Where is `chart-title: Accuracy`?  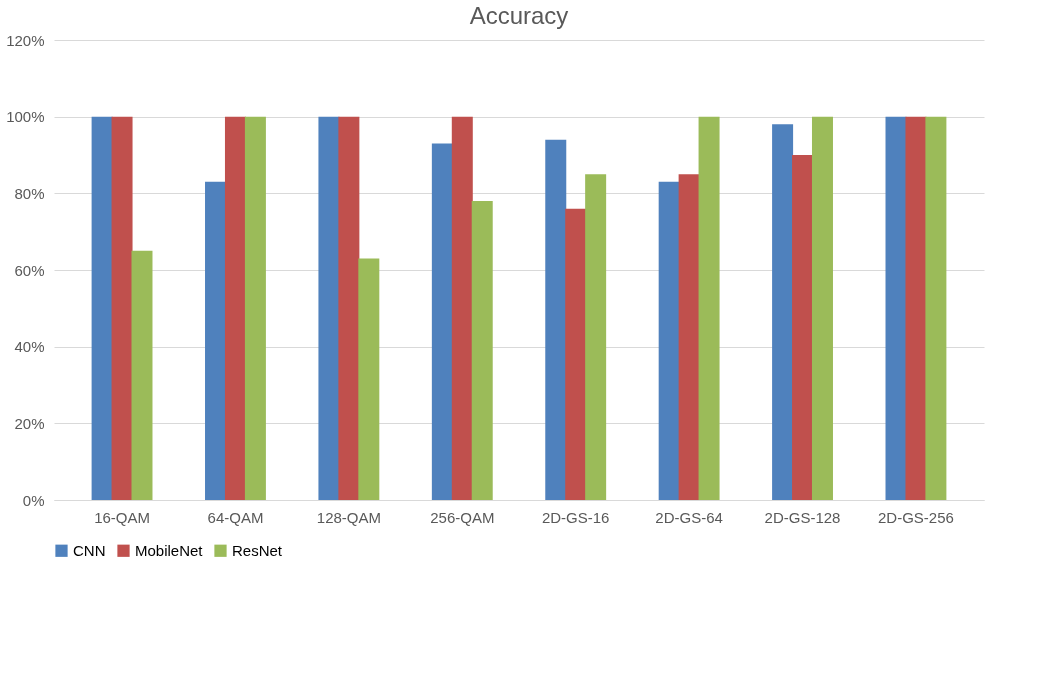 chart-title: Accuracy is located at coordinates (519, 15).